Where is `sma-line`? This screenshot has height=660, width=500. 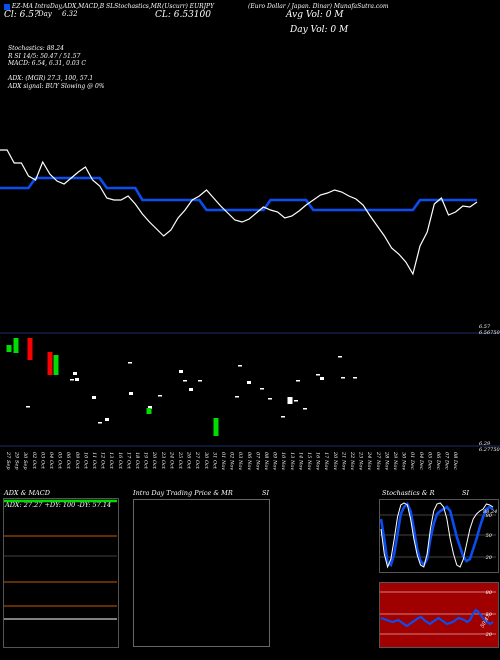
sma-line is located at coordinates (238, 194).